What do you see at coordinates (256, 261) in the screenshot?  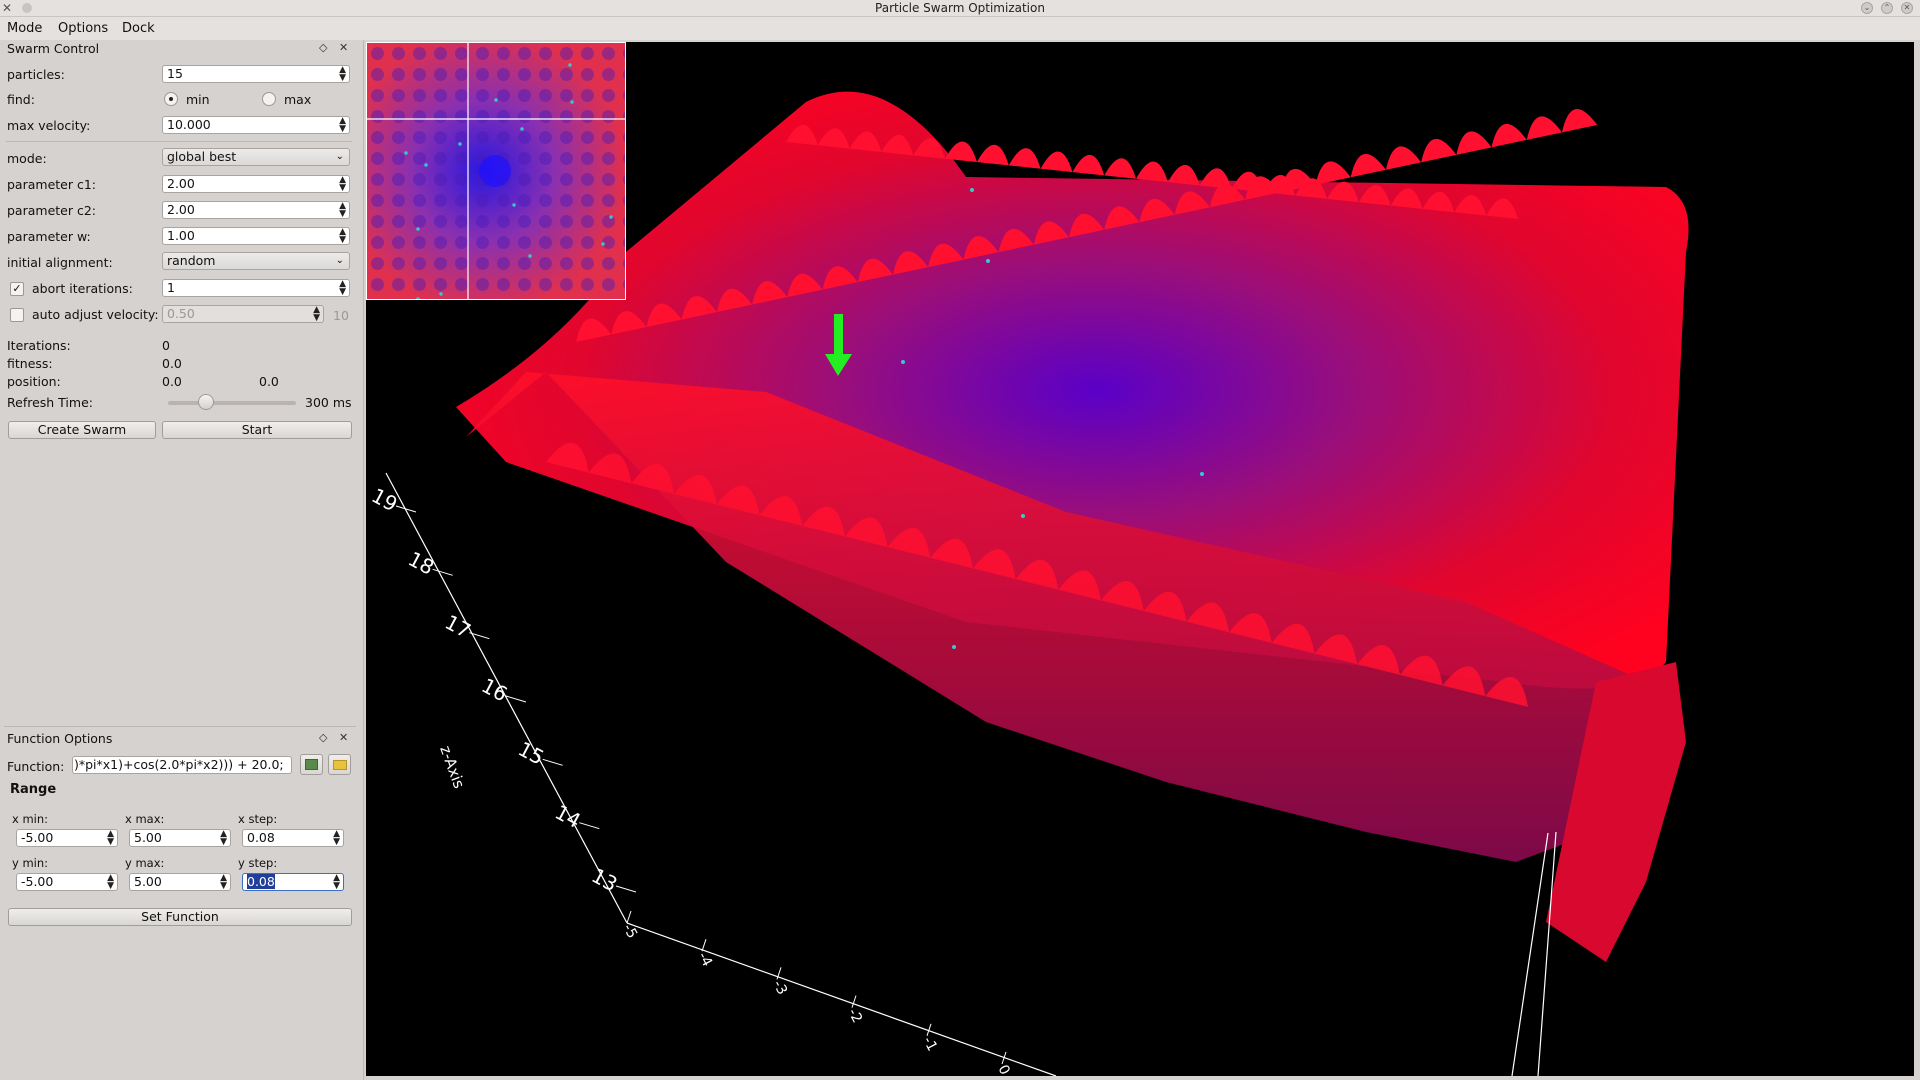 I see `alignment-combobox: random ⌄` at bounding box center [256, 261].